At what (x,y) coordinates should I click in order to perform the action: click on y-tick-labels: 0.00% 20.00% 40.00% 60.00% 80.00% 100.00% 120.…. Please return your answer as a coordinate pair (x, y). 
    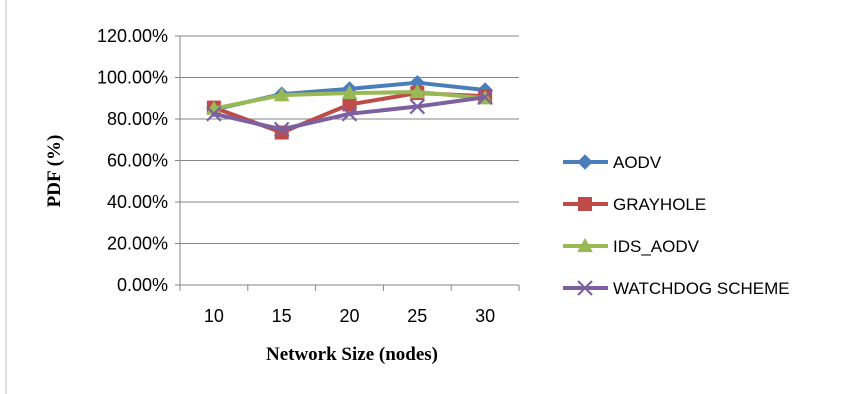
    Looking at the image, I should click on (132, 160).